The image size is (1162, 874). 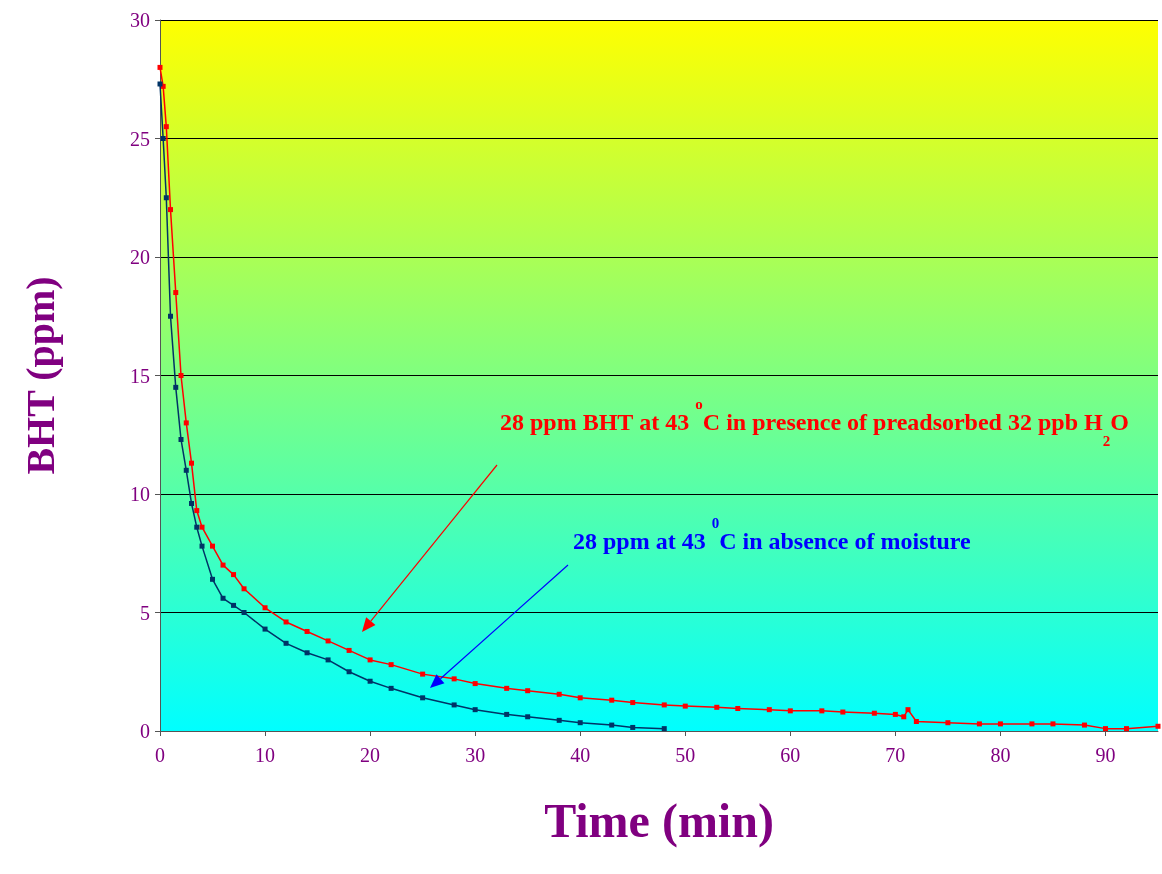 What do you see at coordinates (814, 422) in the screenshot?
I see `text: 28 ppm BHT at 43 oC in presence of preadsorbed 32 ppb H2O` at bounding box center [814, 422].